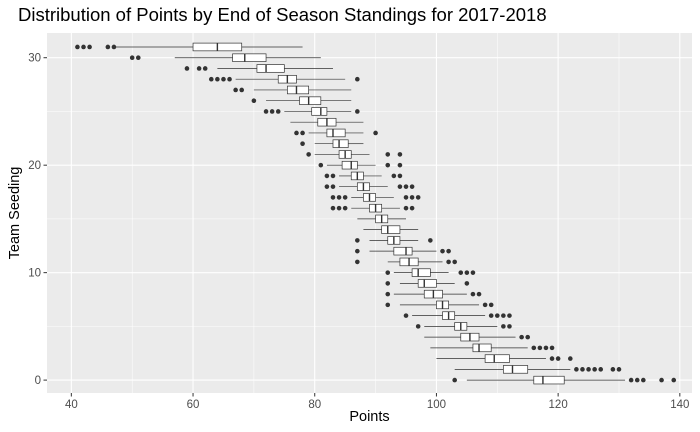 This screenshot has height=432, width=700. What do you see at coordinates (679, 405) in the screenshot?
I see `x-tick-label: 140` at bounding box center [679, 405].